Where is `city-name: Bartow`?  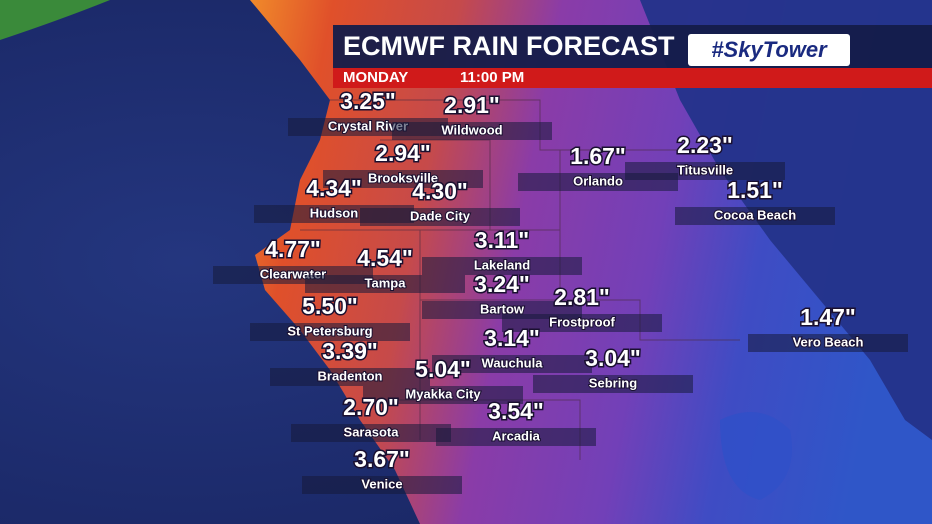 city-name: Bartow is located at coordinates (502, 308).